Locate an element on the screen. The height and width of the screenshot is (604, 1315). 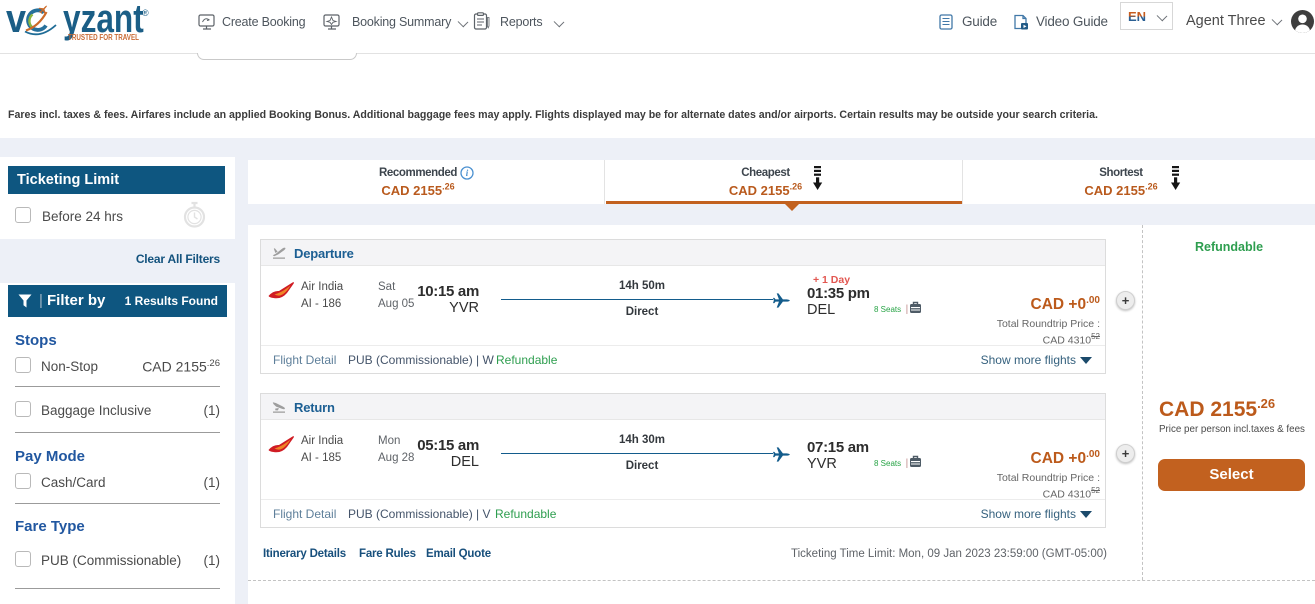
svg-text: TRUSTED FOR TRAVEL is located at coordinates (103, 37).